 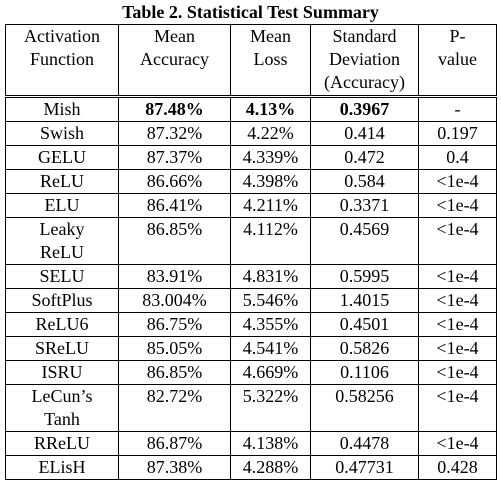 I want to click on cell-text: 86.66%, so click(x=174, y=181).